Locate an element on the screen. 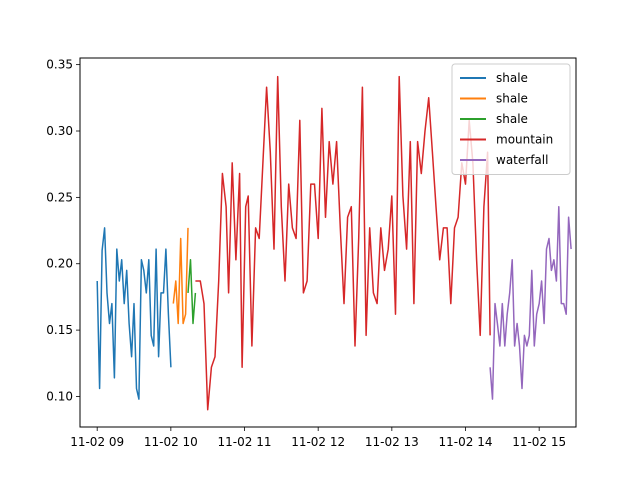 This screenshot has height=484, width=640. legend: shale shale shale mountain waterfall is located at coordinates (511, 119).